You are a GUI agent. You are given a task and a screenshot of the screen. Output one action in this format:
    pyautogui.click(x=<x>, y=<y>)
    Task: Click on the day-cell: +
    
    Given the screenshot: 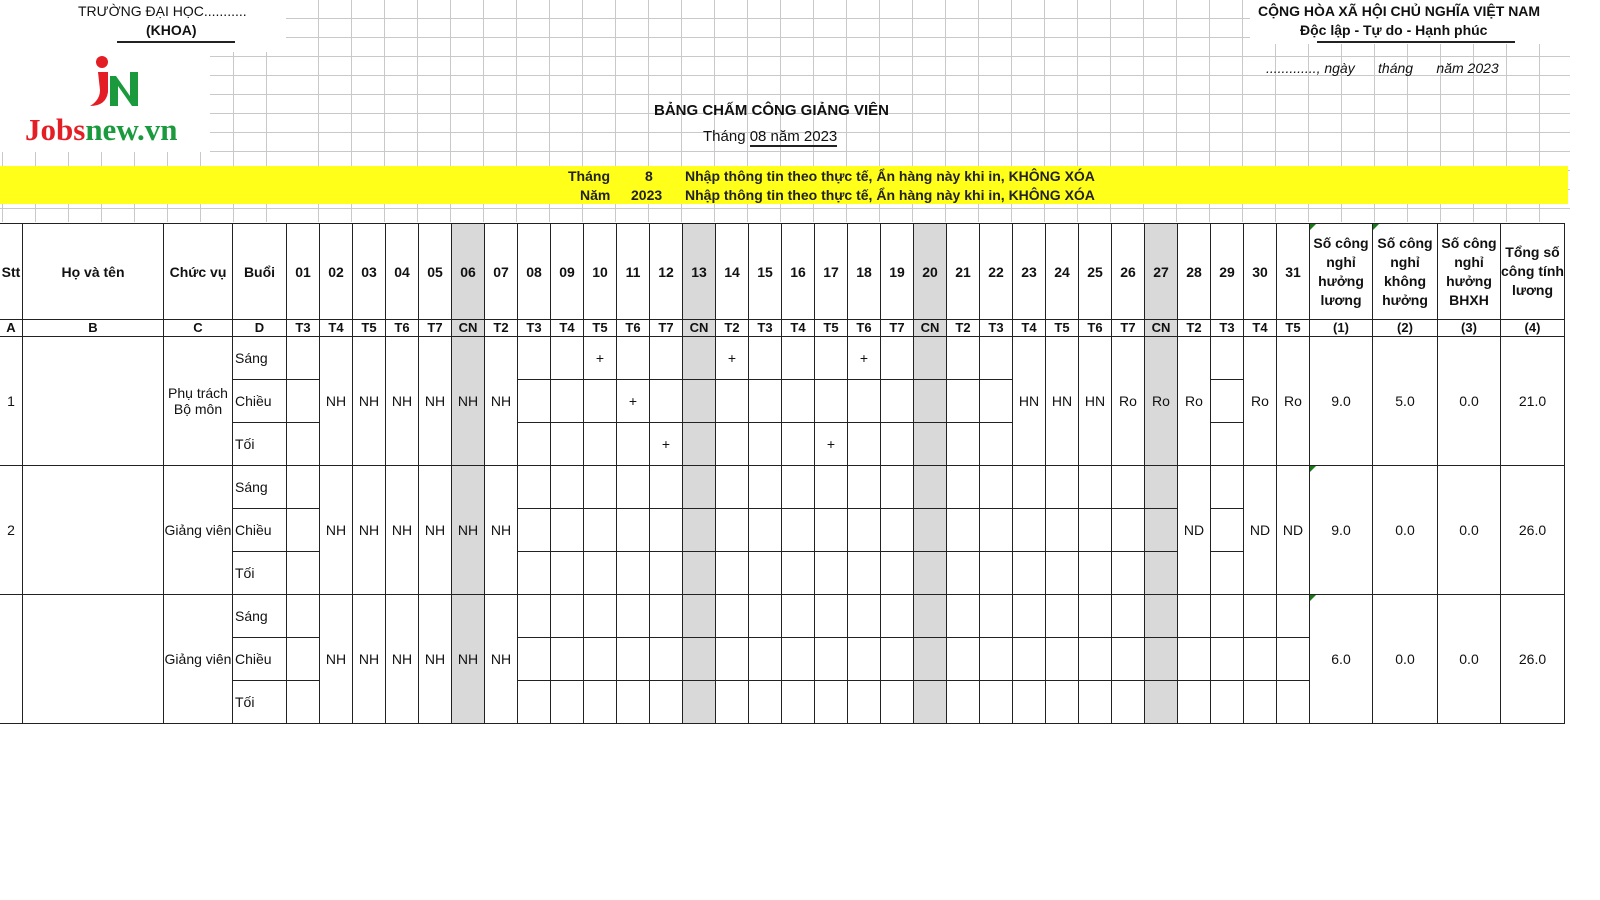 What is the action you would take?
    pyautogui.click(x=666, y=444)
    